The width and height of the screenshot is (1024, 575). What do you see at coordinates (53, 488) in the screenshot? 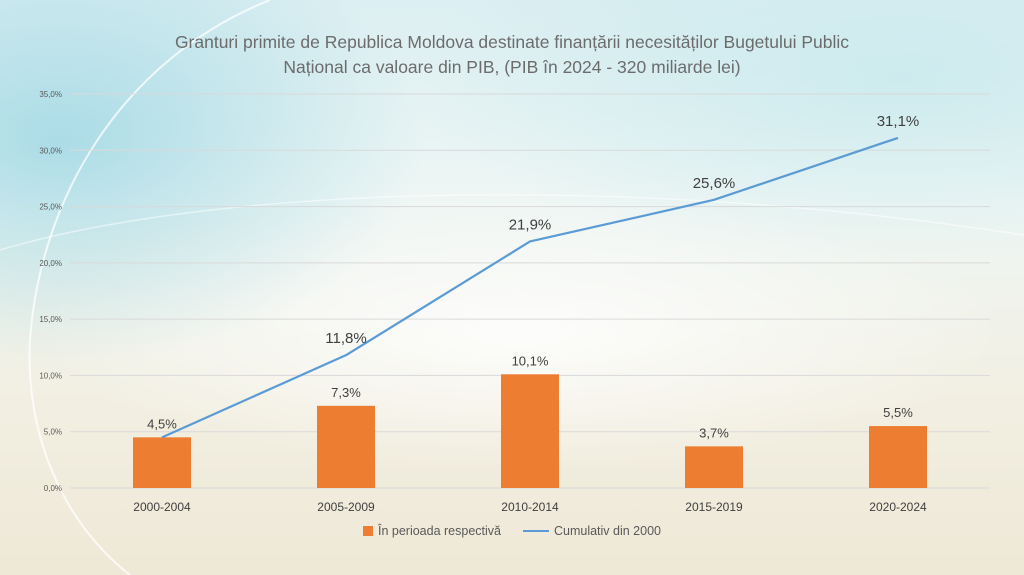
I see `y-tick-label: 0,0%` at bounding box center [53, 488].